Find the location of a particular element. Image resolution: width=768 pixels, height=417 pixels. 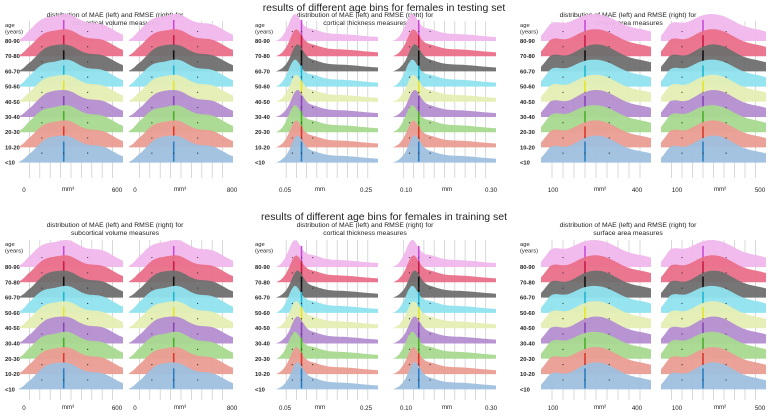

group-subtitle: subcortical volume measures is located at coordinates (115, 233).